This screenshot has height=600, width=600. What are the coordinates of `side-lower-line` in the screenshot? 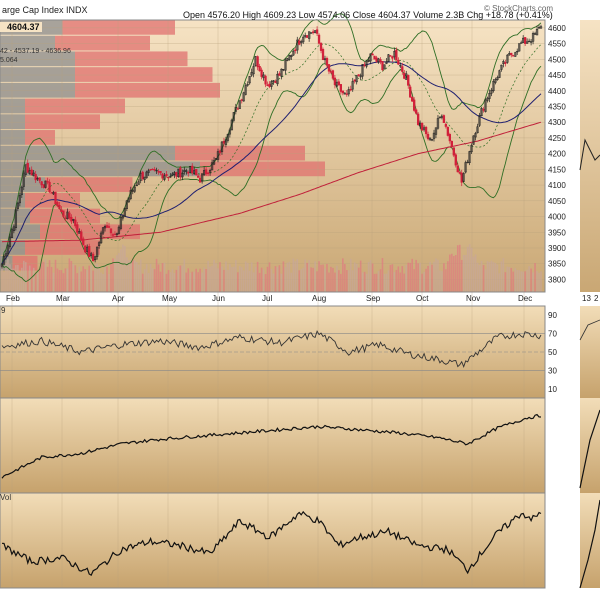 It's located at (589, 544).